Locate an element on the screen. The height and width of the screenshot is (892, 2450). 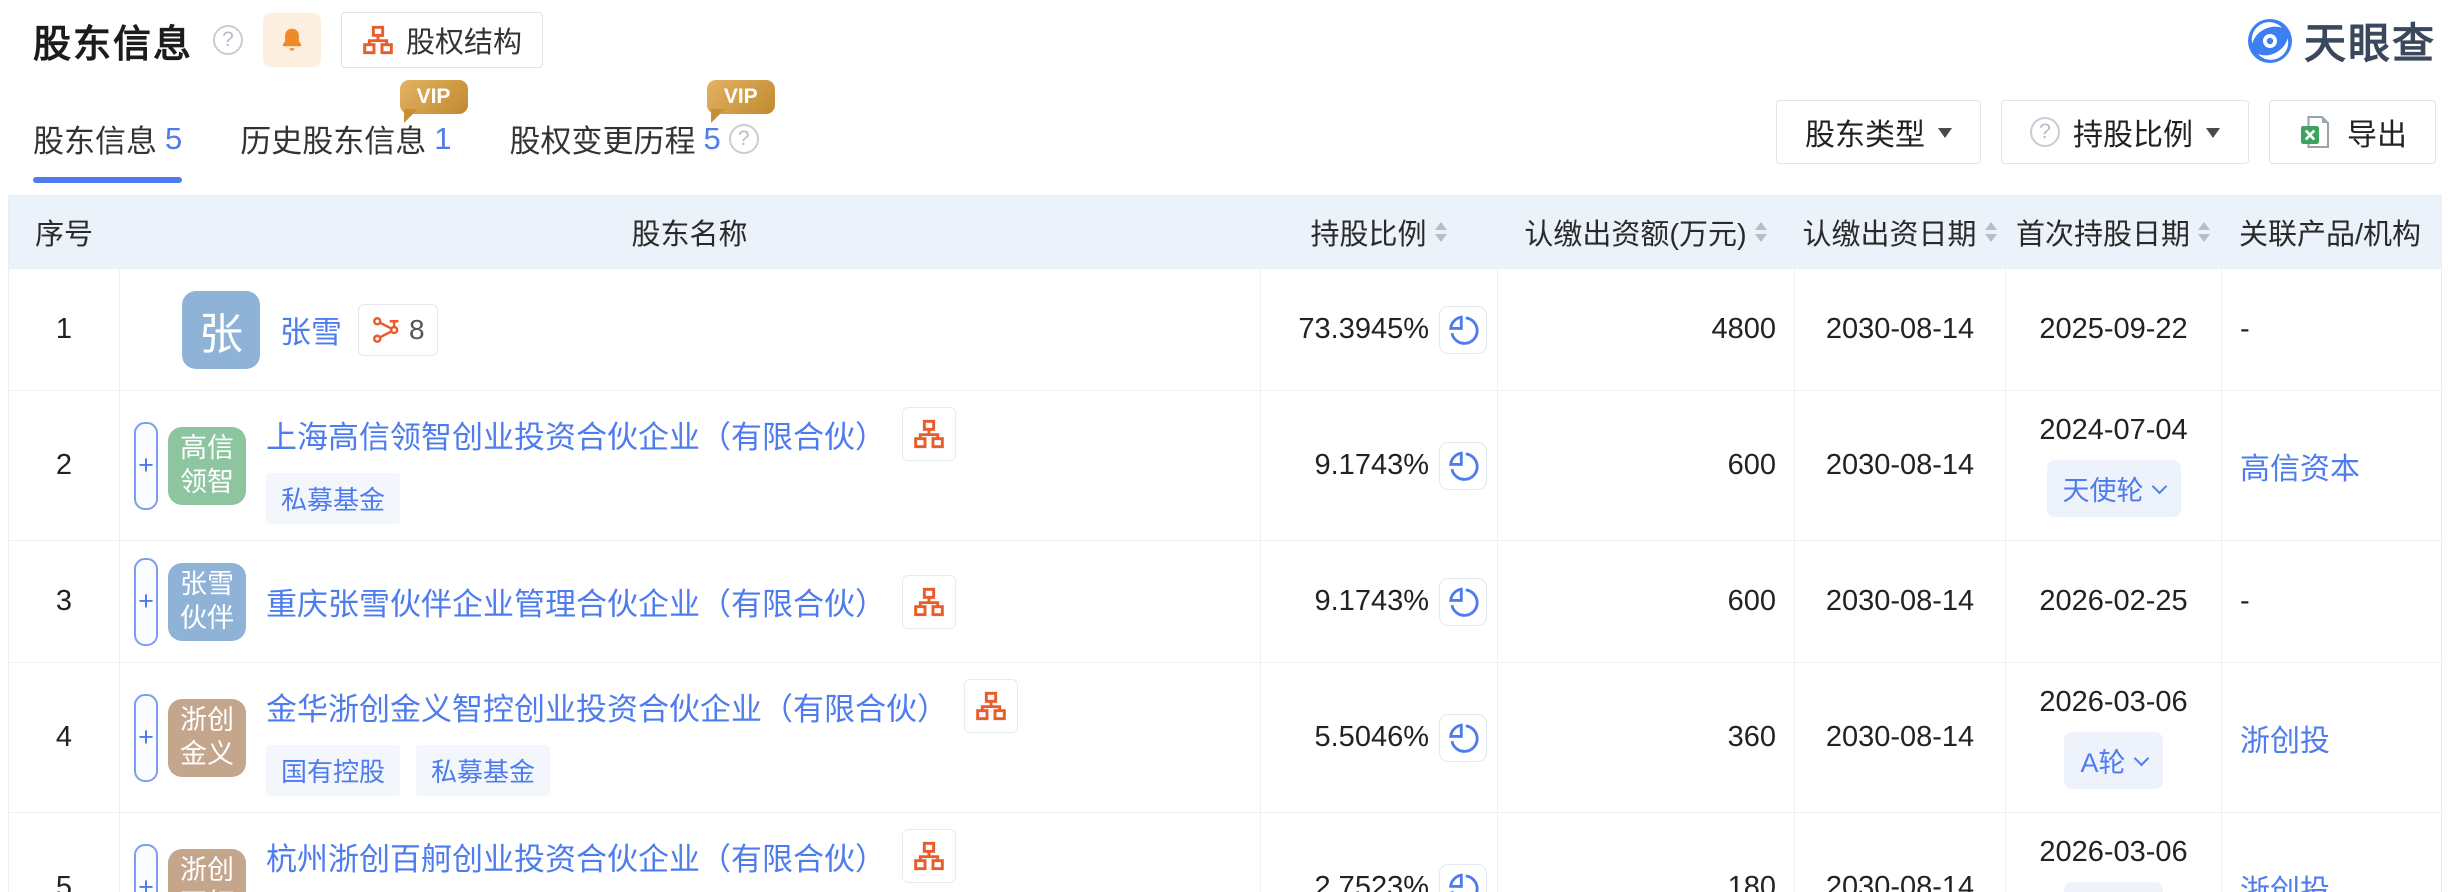
ratio-cell: 5.5046% is located at coordinates (1378, 737).